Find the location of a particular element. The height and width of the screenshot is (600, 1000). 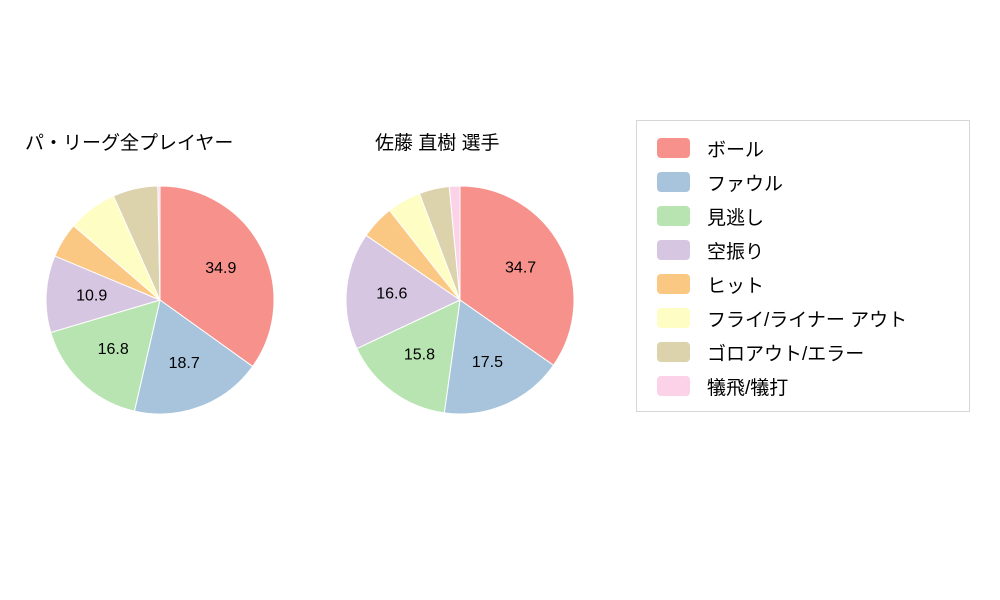

slice-value-label: 16.8 is located at coordinates (113, 349).